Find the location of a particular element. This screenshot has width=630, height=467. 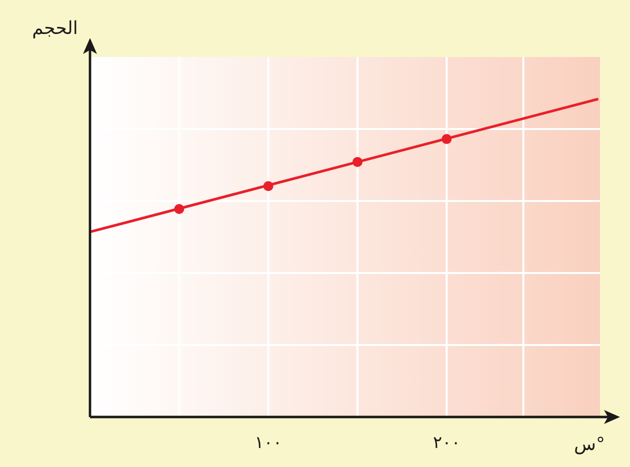

x-tick-label: ١٠٠ is located at coordinates (268, 443).